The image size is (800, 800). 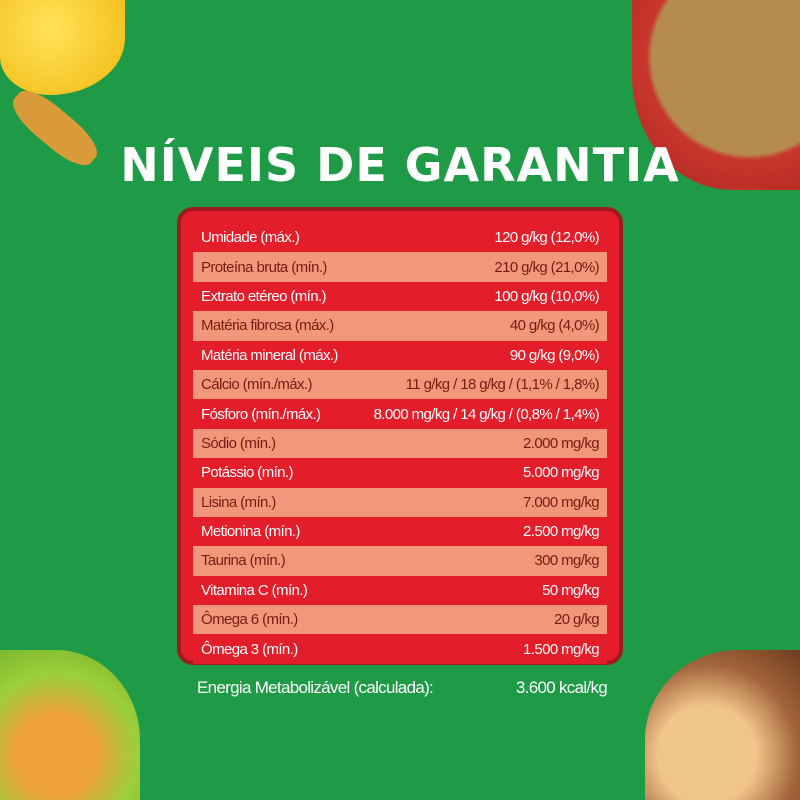 I want to click on table-row: Matéria mineral (máx.) 90 g/kg (9,0%), so click(x=400, y=355).